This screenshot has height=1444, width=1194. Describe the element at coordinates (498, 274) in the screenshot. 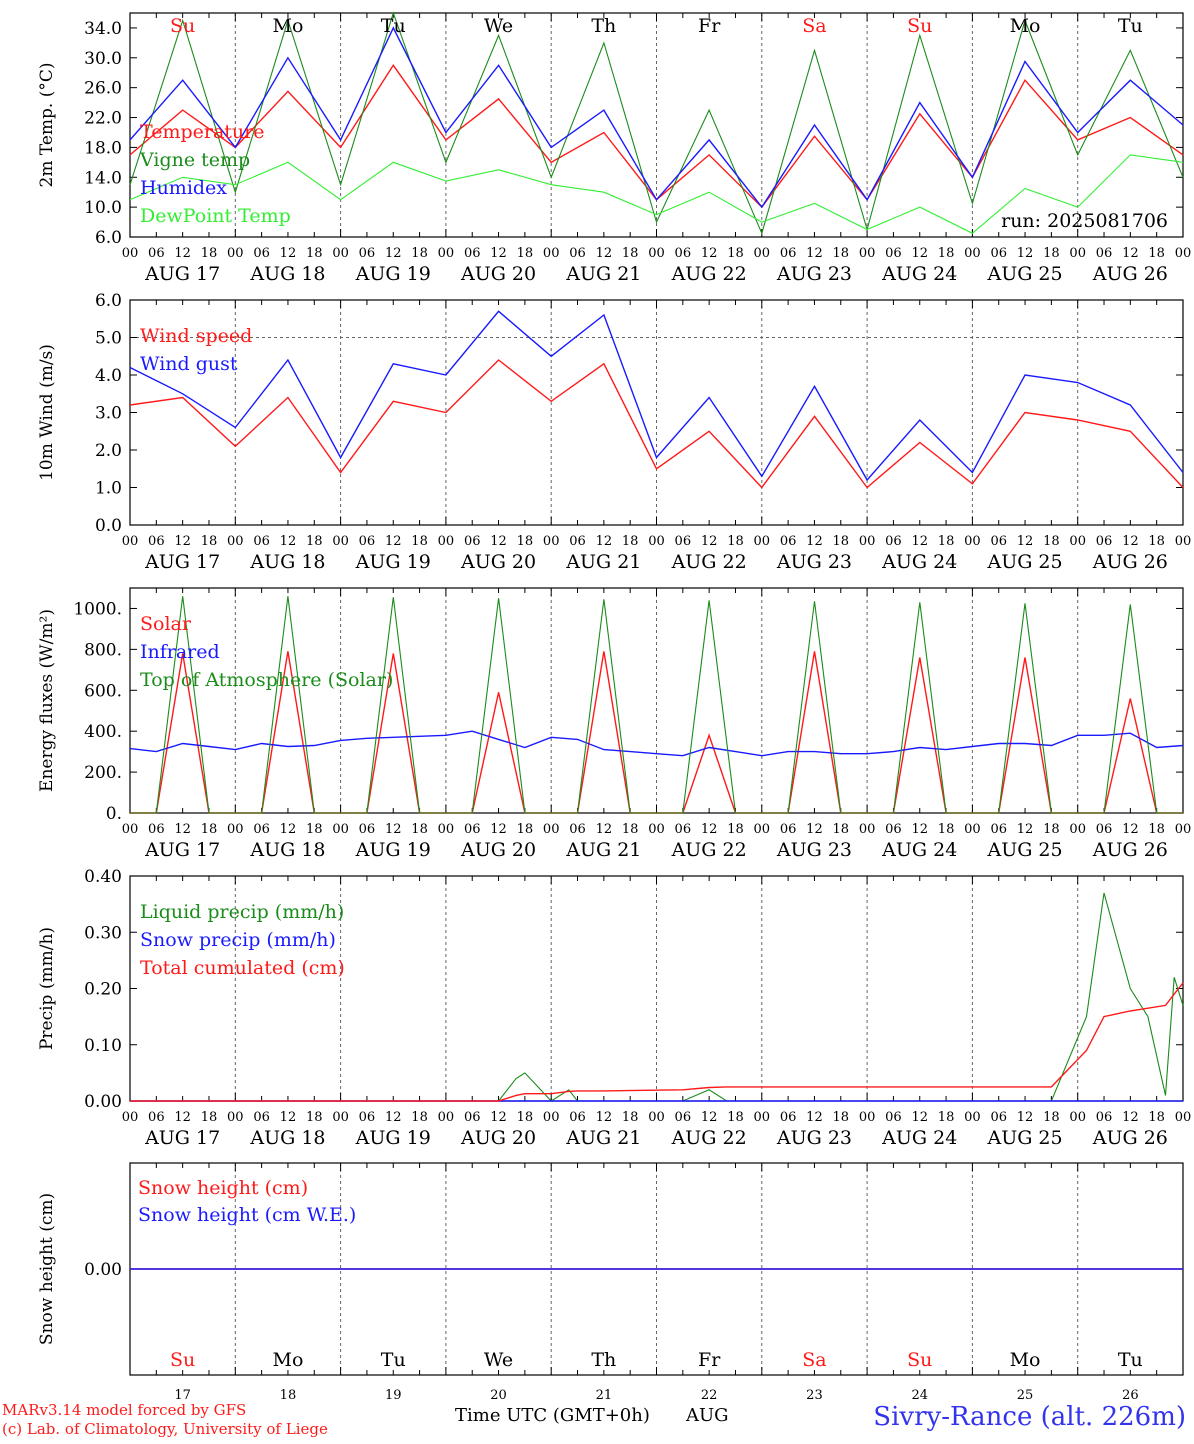

I see `date-label: AUG 20` at that location.